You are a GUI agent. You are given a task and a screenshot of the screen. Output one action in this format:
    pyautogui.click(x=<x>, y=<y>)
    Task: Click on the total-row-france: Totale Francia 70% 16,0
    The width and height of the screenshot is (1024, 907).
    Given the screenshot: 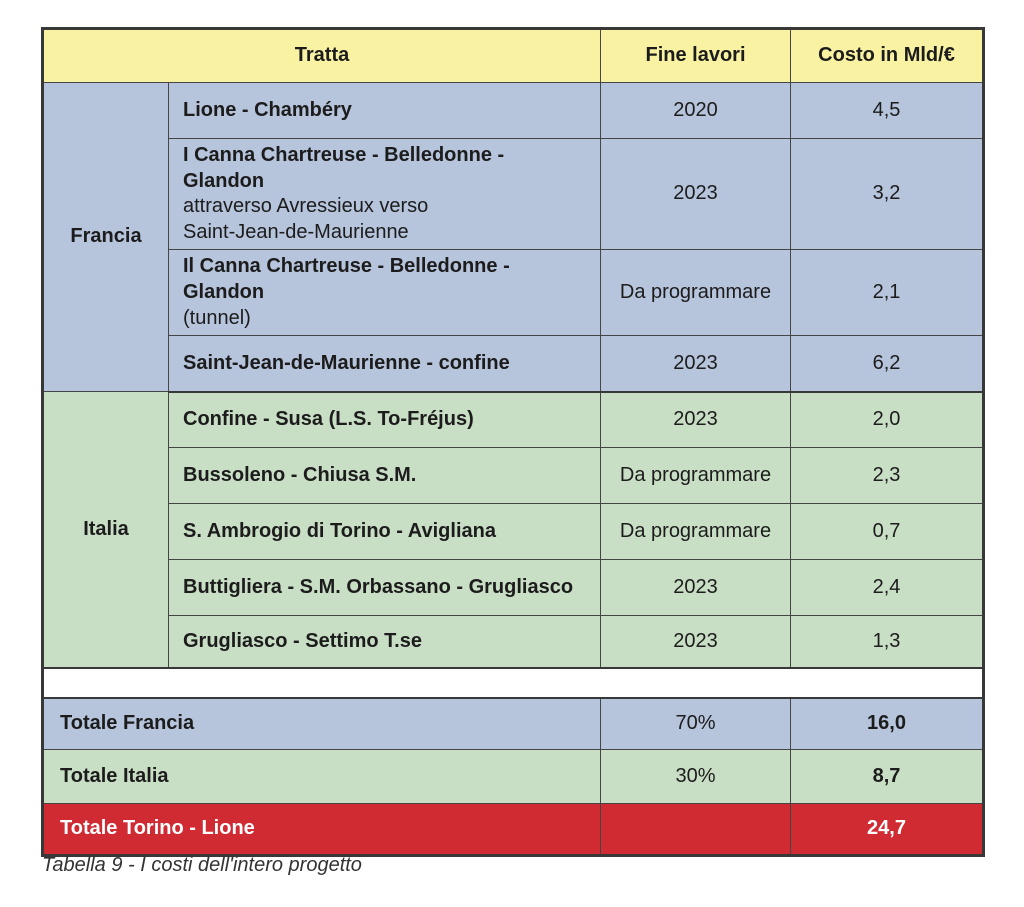 What is the action you would take?
    pyautogui.click(x=513, y=724)
    